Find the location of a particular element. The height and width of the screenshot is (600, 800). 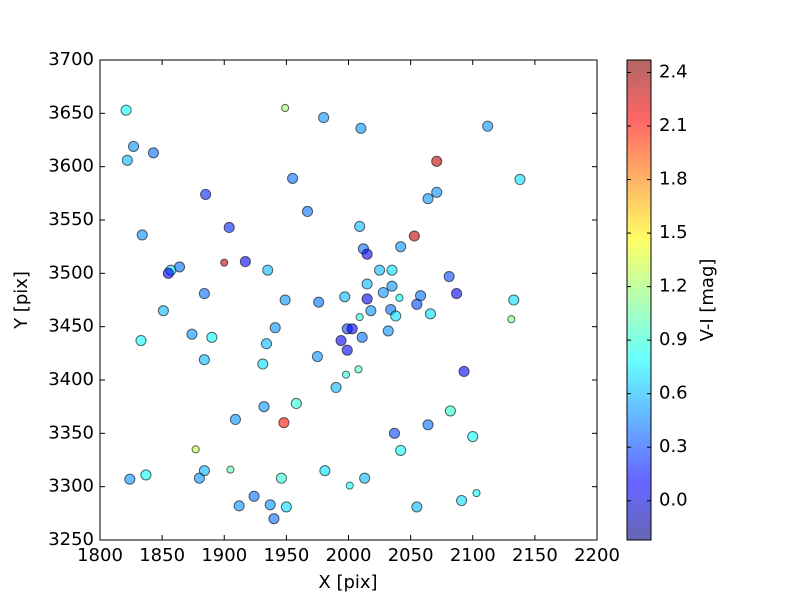

colorbar-tick-label: 1.5 is located at coordinates (673, 232).